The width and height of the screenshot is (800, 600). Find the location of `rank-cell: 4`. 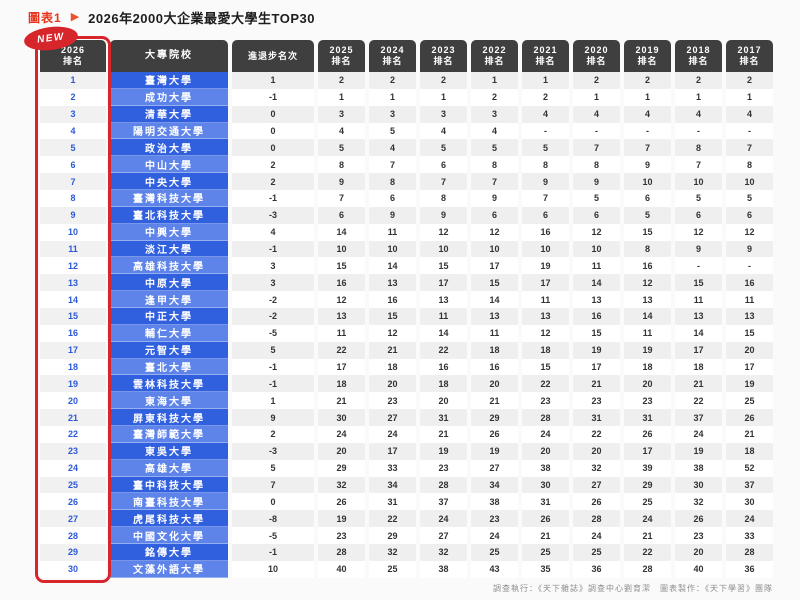

rank-cell: 4 is located at coordinates (73, 131).